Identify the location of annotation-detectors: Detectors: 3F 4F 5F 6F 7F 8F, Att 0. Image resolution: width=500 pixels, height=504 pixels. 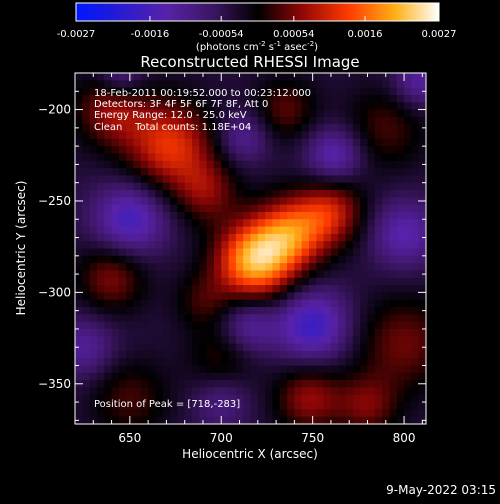
(181, 104).